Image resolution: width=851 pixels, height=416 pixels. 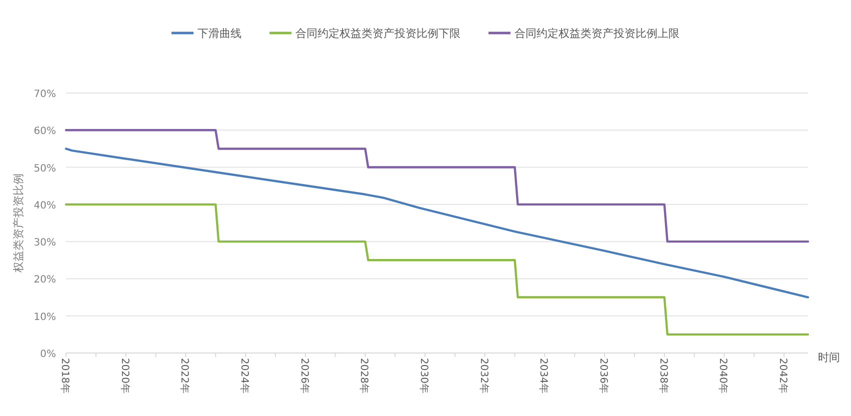 I want to click on x-tick-label: 2040年, so click(x=723, y=376).